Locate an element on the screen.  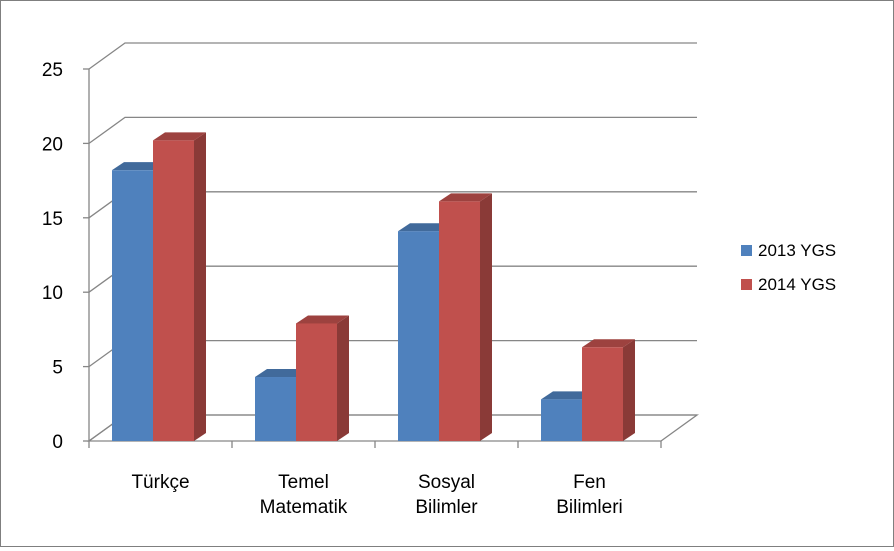
x-axis-category-label: Temel Matematik is located at coordinates (304, 495).